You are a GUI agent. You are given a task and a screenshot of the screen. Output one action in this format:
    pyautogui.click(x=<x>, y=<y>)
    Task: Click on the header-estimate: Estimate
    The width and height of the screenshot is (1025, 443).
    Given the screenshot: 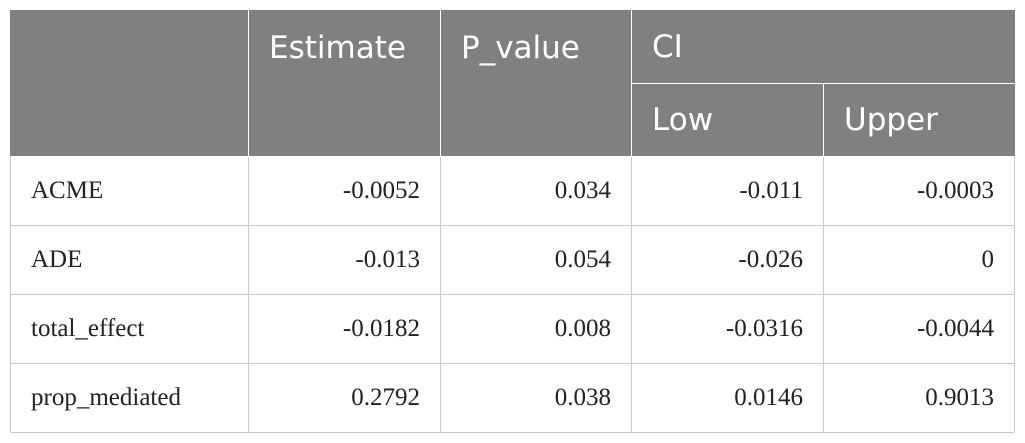 What is the action you would take?
    pyautogui.click(x=344, y=83)
    